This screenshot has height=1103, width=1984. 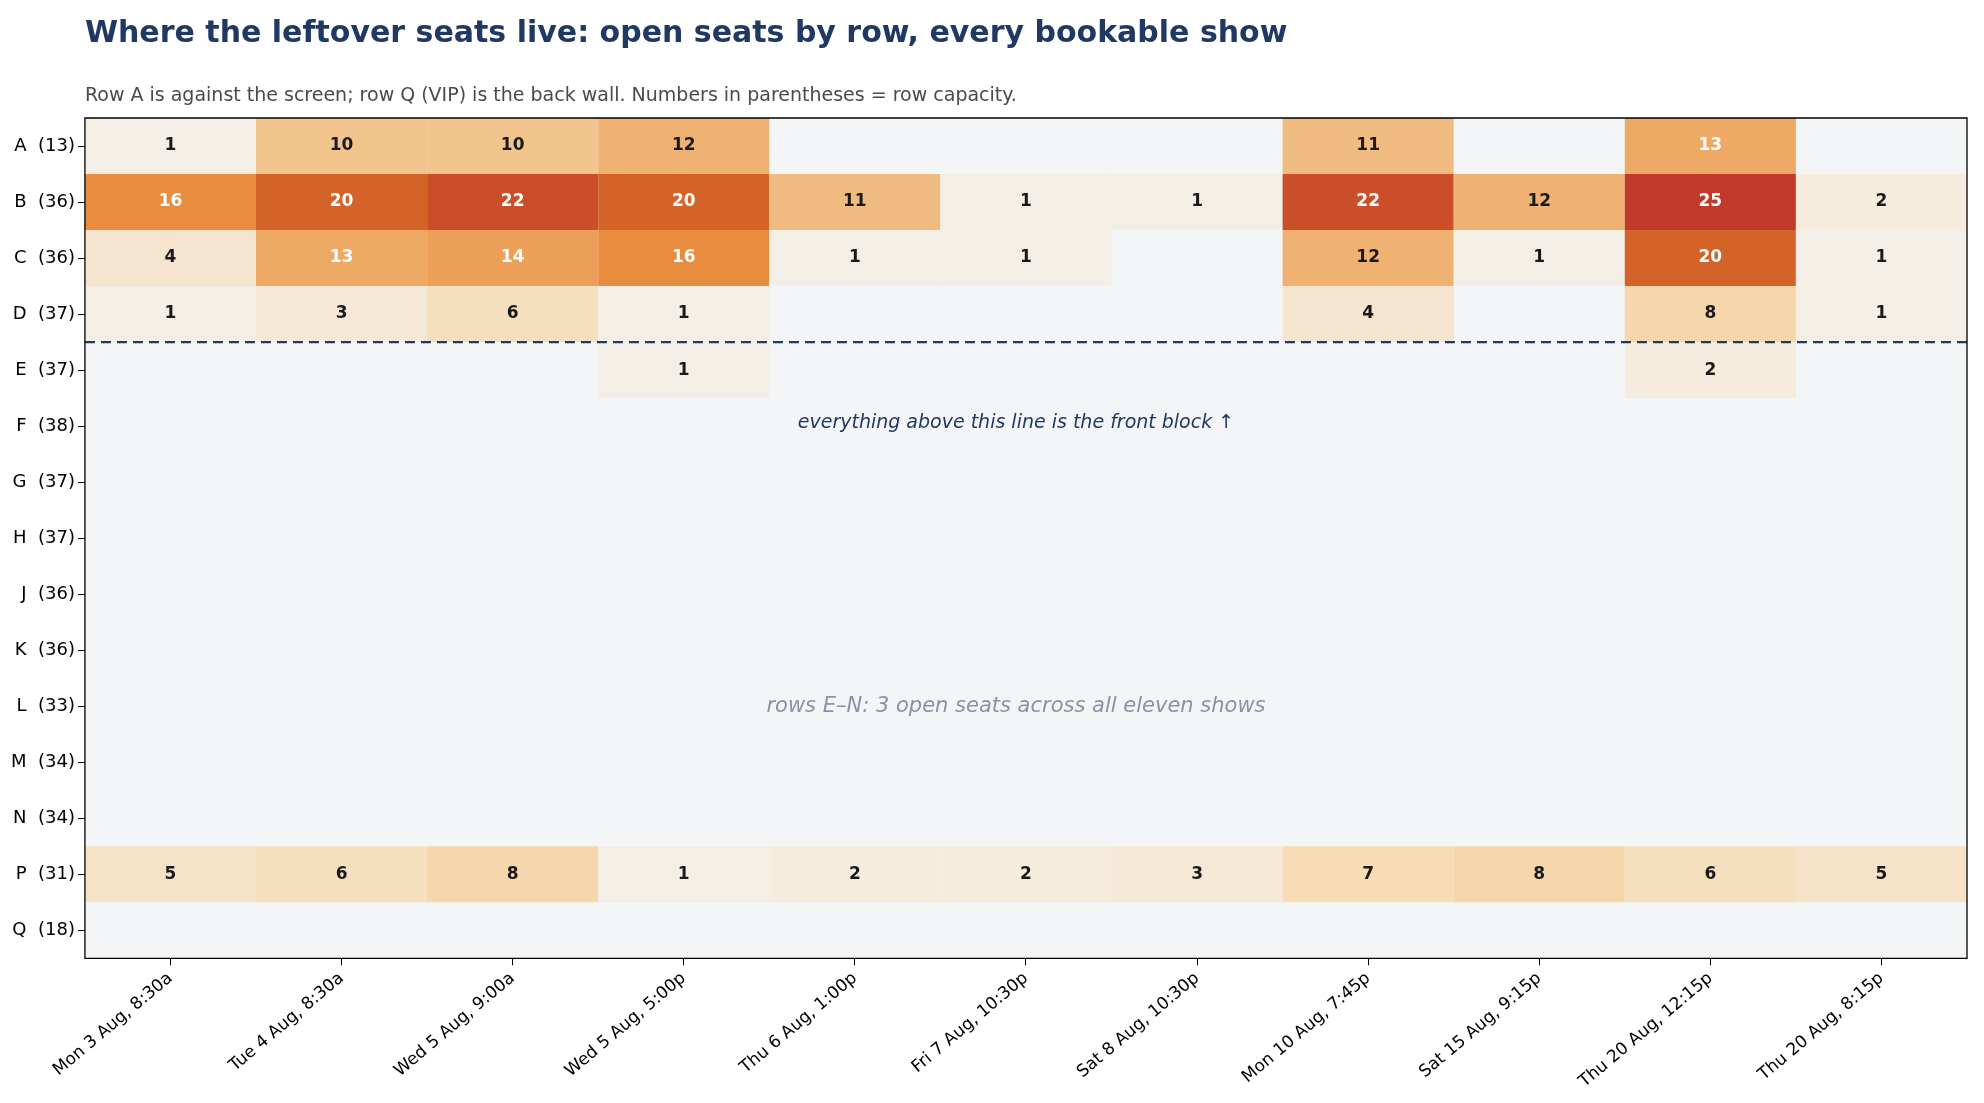 I want to click on y-tick-label: G (37), so click(x=43, y=480).